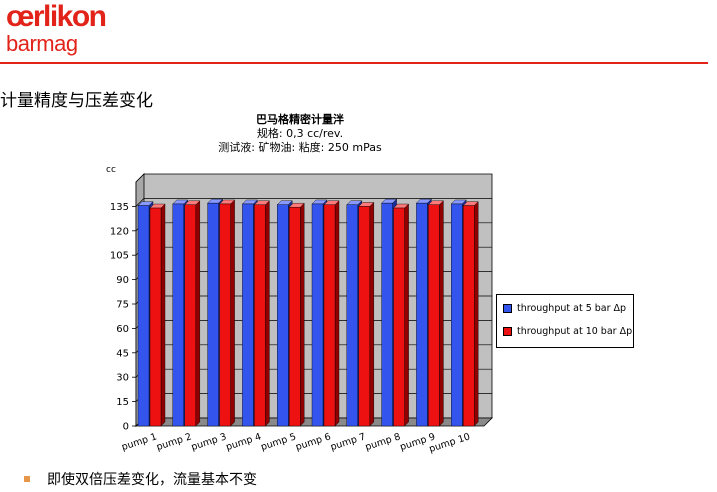 Image resolution: width=717 pixels, height=492 pixels. I want to click on chart-title: 巴马格精密计量泮, so click(300, 119).